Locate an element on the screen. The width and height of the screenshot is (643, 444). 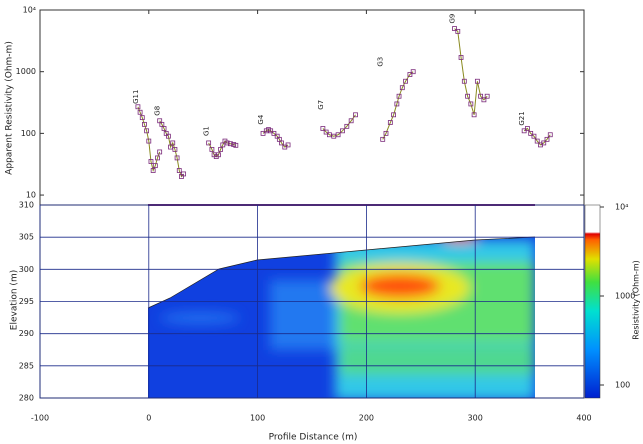
y-tick-label: 100 is located at coordinates (28, 133).